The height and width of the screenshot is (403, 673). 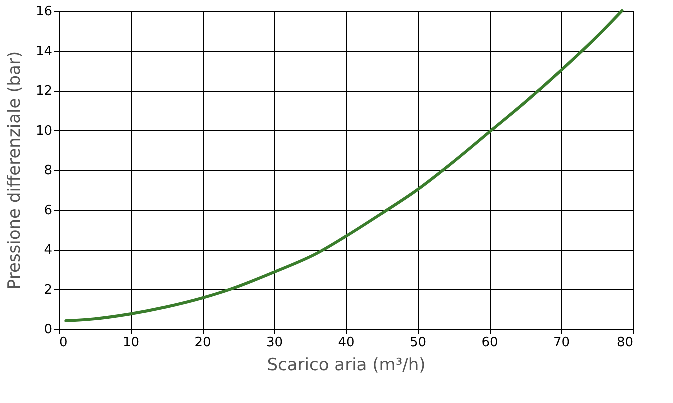 What do you see at coordinates (48, 171) in the screenshot?
I see `y-tick-label: 8` at bounding box center [48, 171].